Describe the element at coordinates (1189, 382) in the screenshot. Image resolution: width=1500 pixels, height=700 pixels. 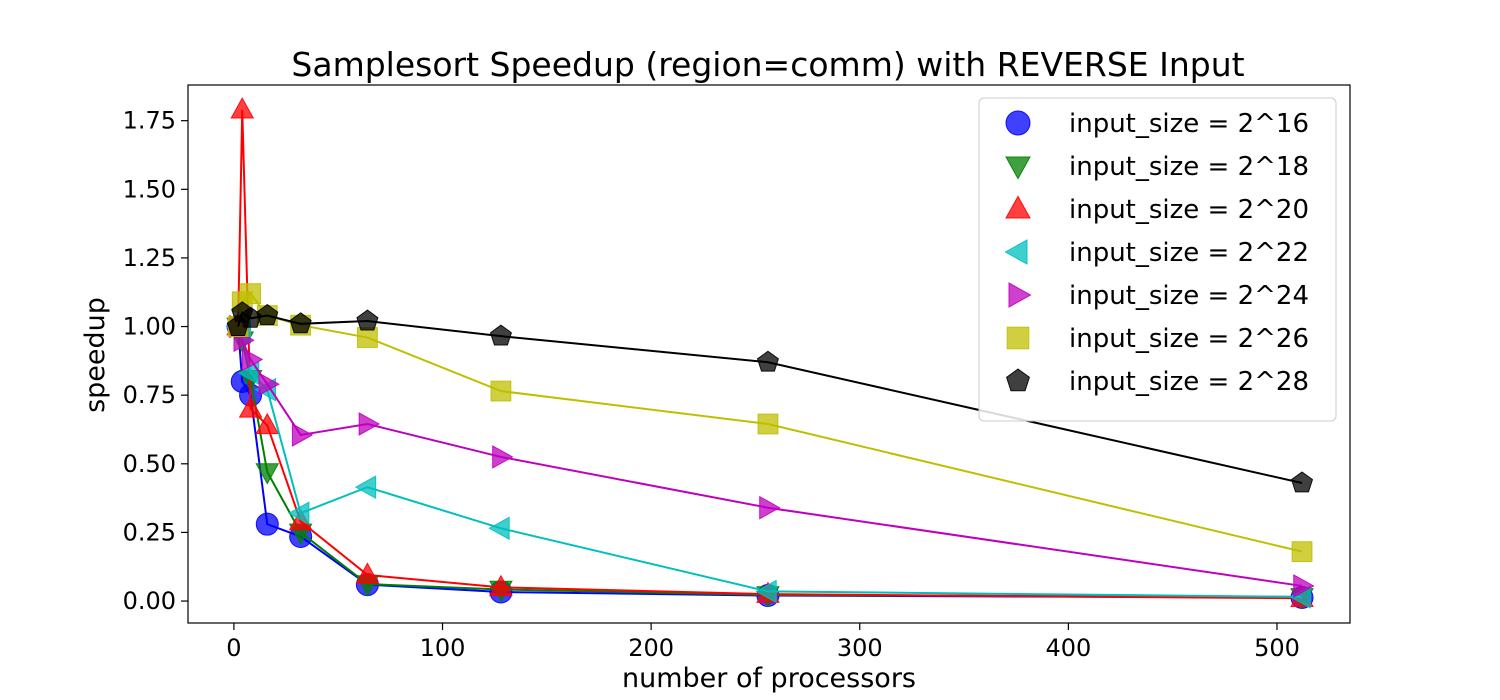
I see `legend-label: input_size = 2^28` at that location.